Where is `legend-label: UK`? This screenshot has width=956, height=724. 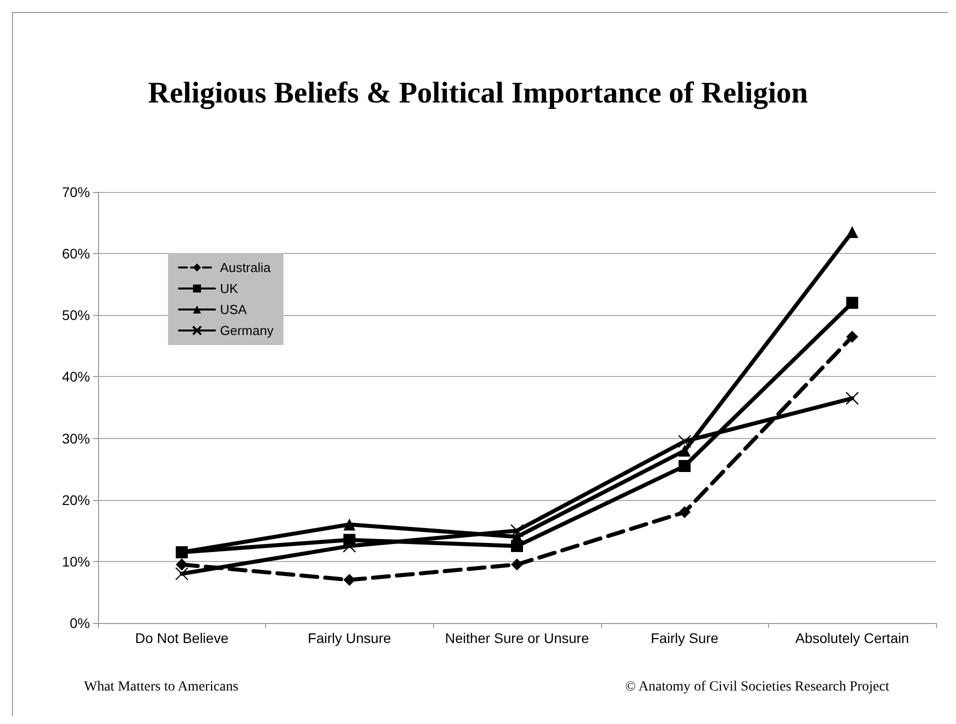 legend-label: UK is located at coordinates (229, 288).